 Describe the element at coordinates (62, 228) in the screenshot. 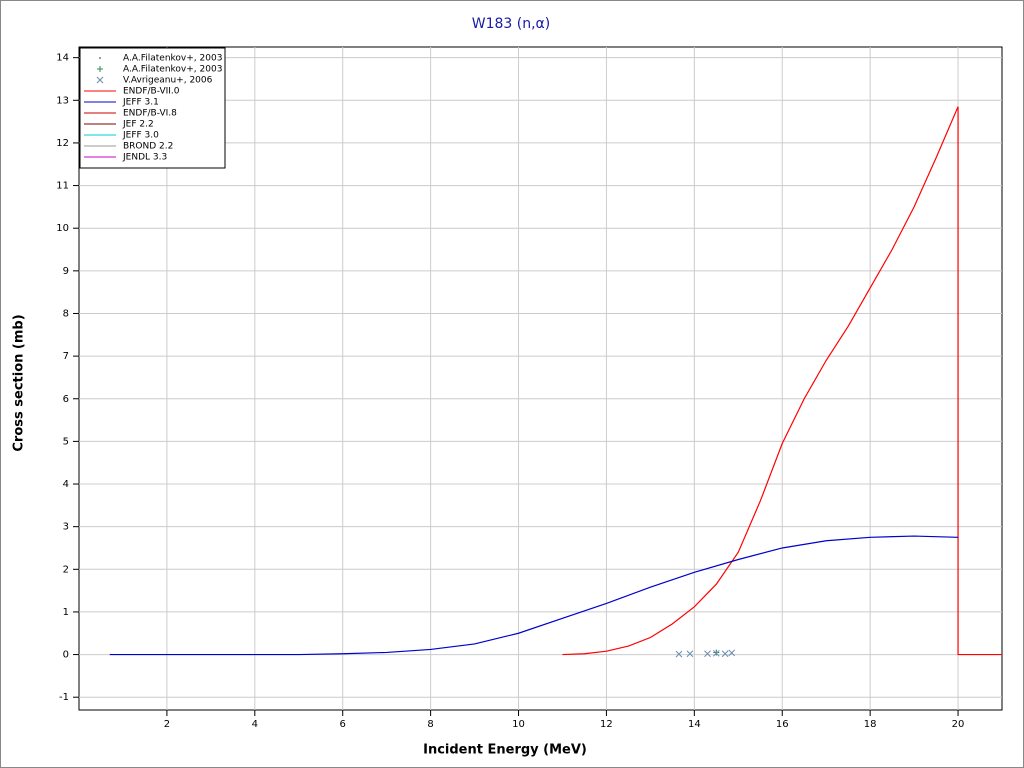

I see `y-tick-label: 10` at that location.